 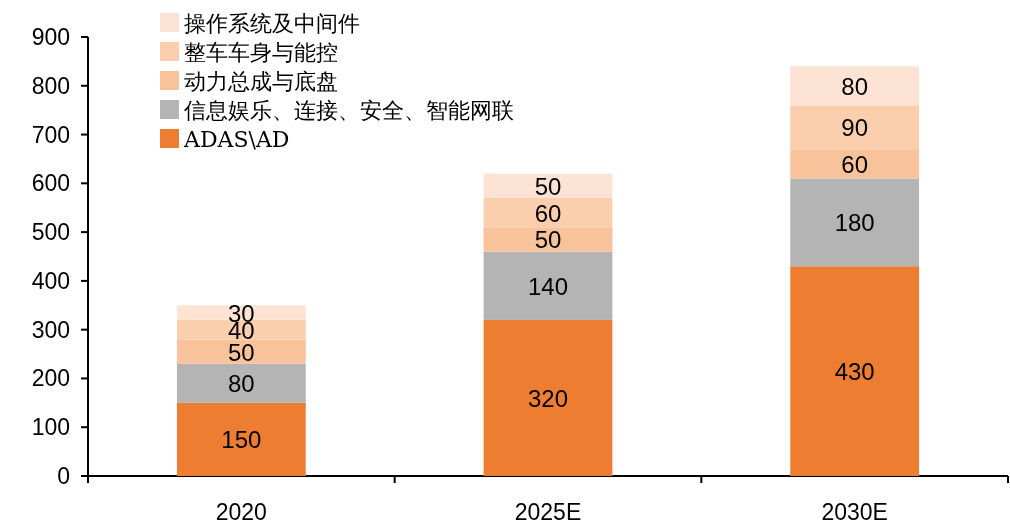 I want to click on y-tick-label: 800, so click(x=50, y=85).